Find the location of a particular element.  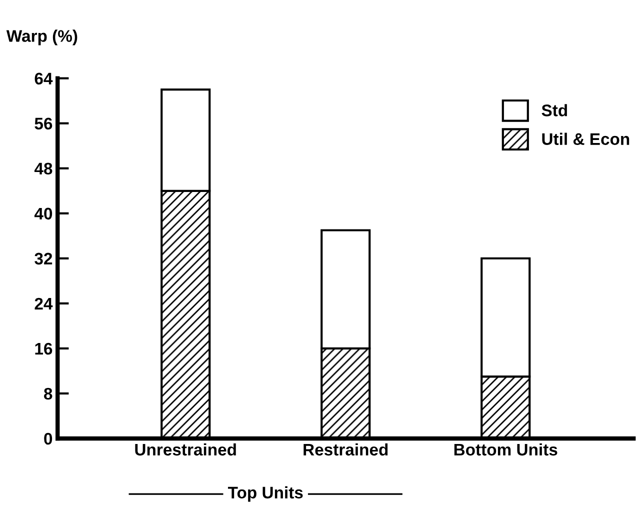

y-tick-label: 8 is located at coordinates (48, 394).